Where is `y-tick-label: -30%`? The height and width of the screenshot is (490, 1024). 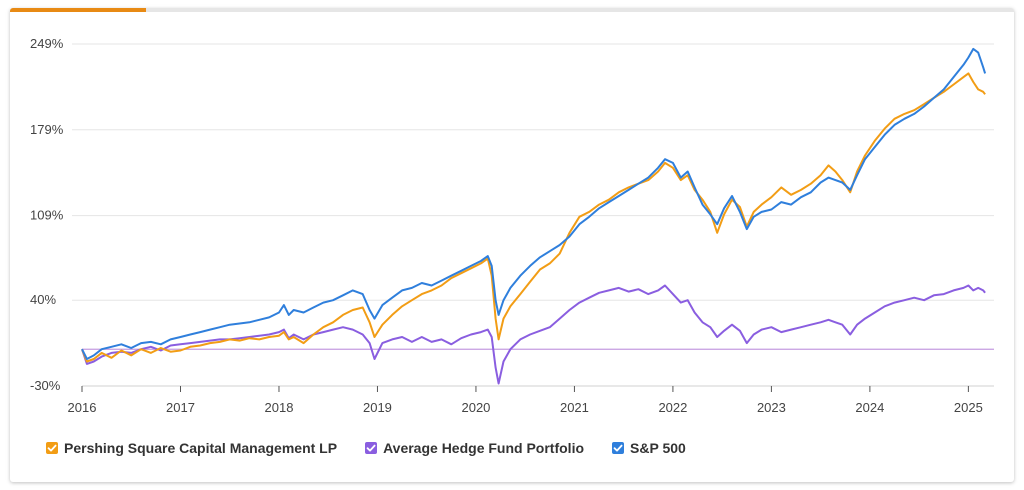 y-tick-label: -30% is located at coordinates (45, 385).